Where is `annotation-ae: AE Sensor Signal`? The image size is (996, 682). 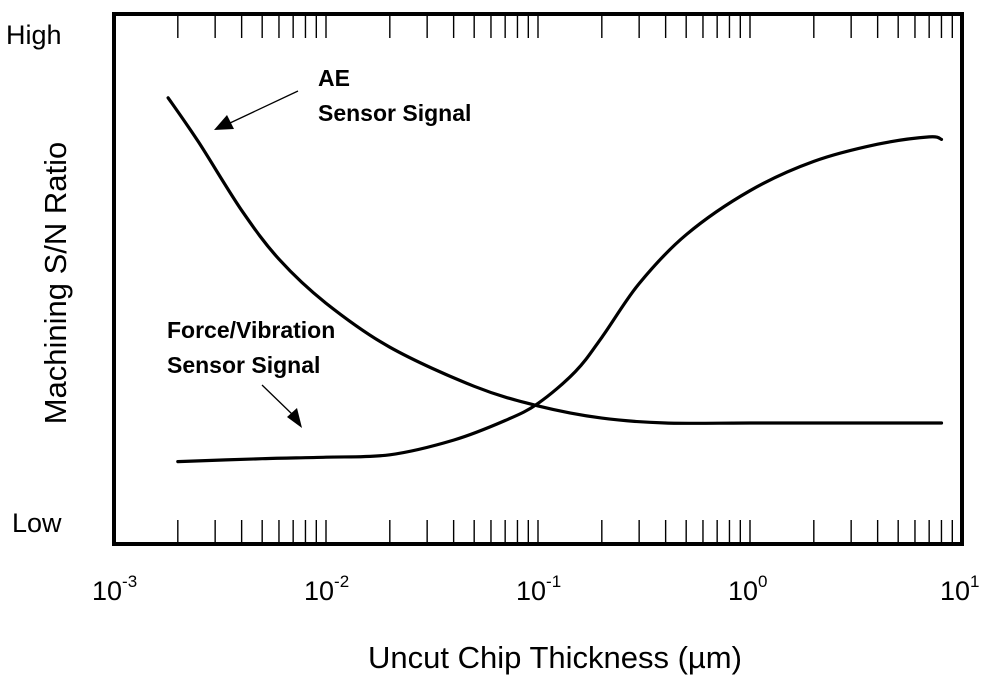 annotation-ae: AE Sensor Signal is located at coordinates (342, 97).